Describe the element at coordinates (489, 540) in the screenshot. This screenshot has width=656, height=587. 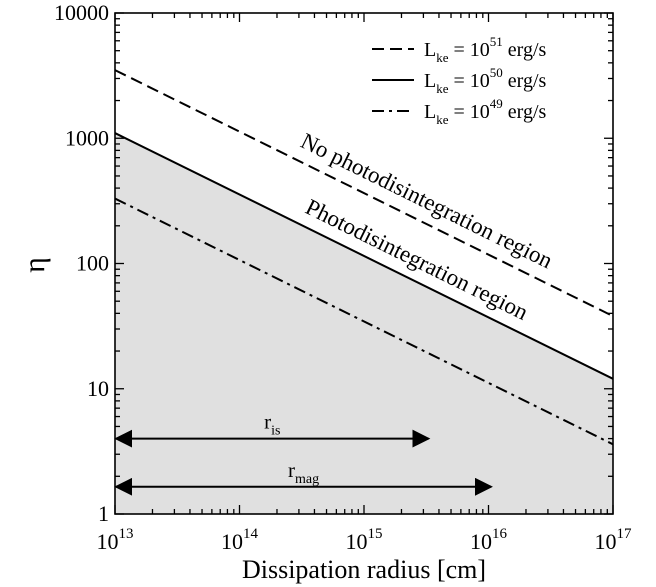
I see `x-tick-label: 1016` at that location.